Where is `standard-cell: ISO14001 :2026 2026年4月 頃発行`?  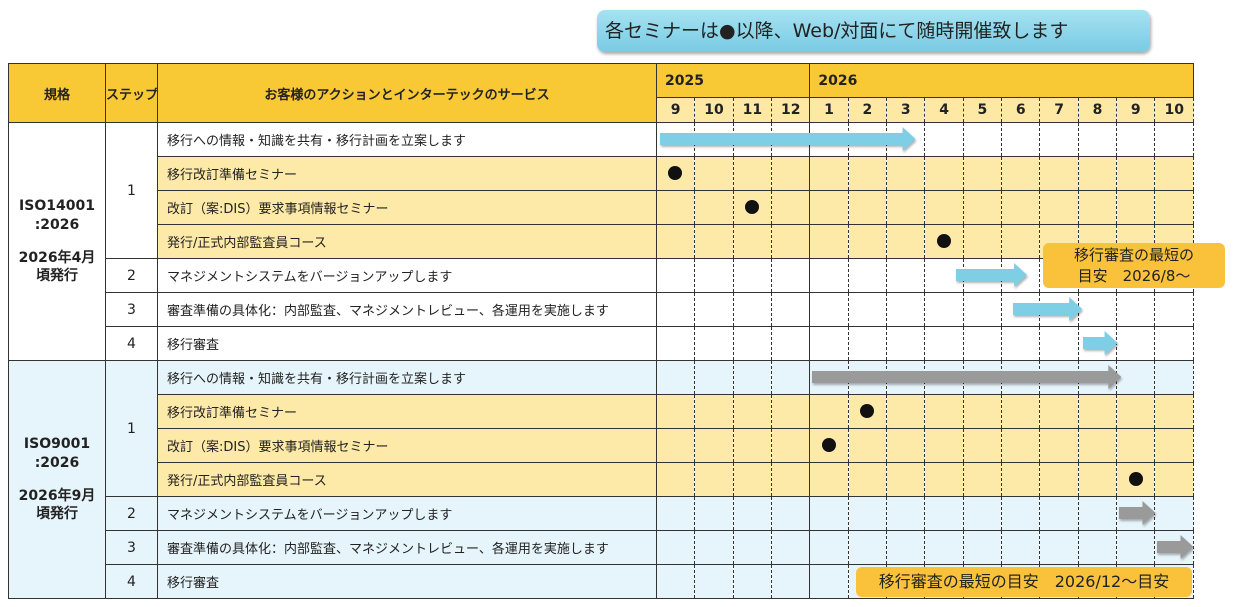
standard-cell: ISO14001 :2026 2026年4月 頃発行 is located at coordinates (57, 241).